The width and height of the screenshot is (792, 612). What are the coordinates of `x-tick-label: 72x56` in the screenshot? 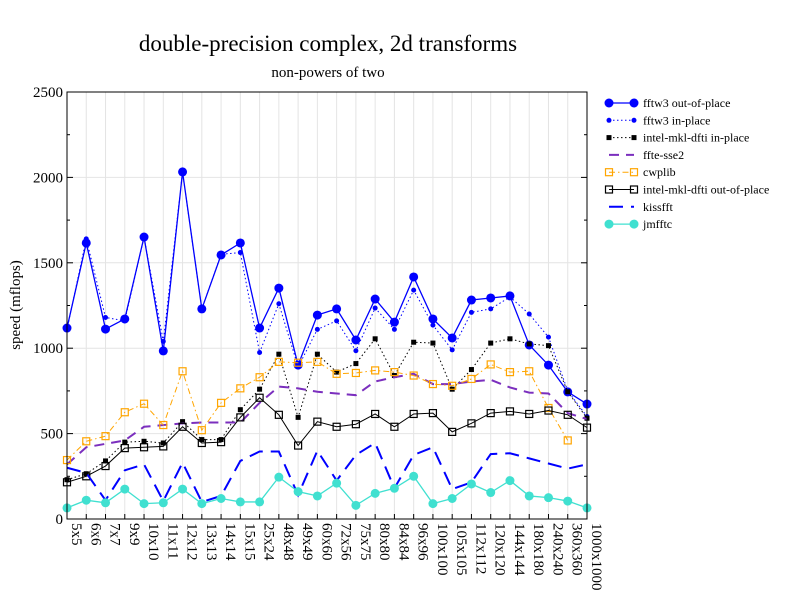 It's located at (346, 542).